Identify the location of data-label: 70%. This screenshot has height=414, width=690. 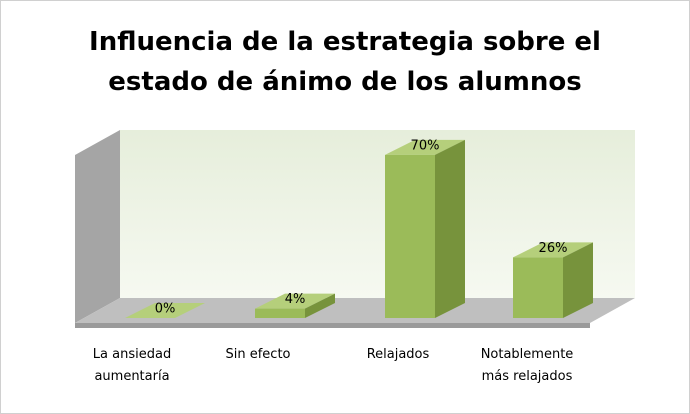
(425, 145).